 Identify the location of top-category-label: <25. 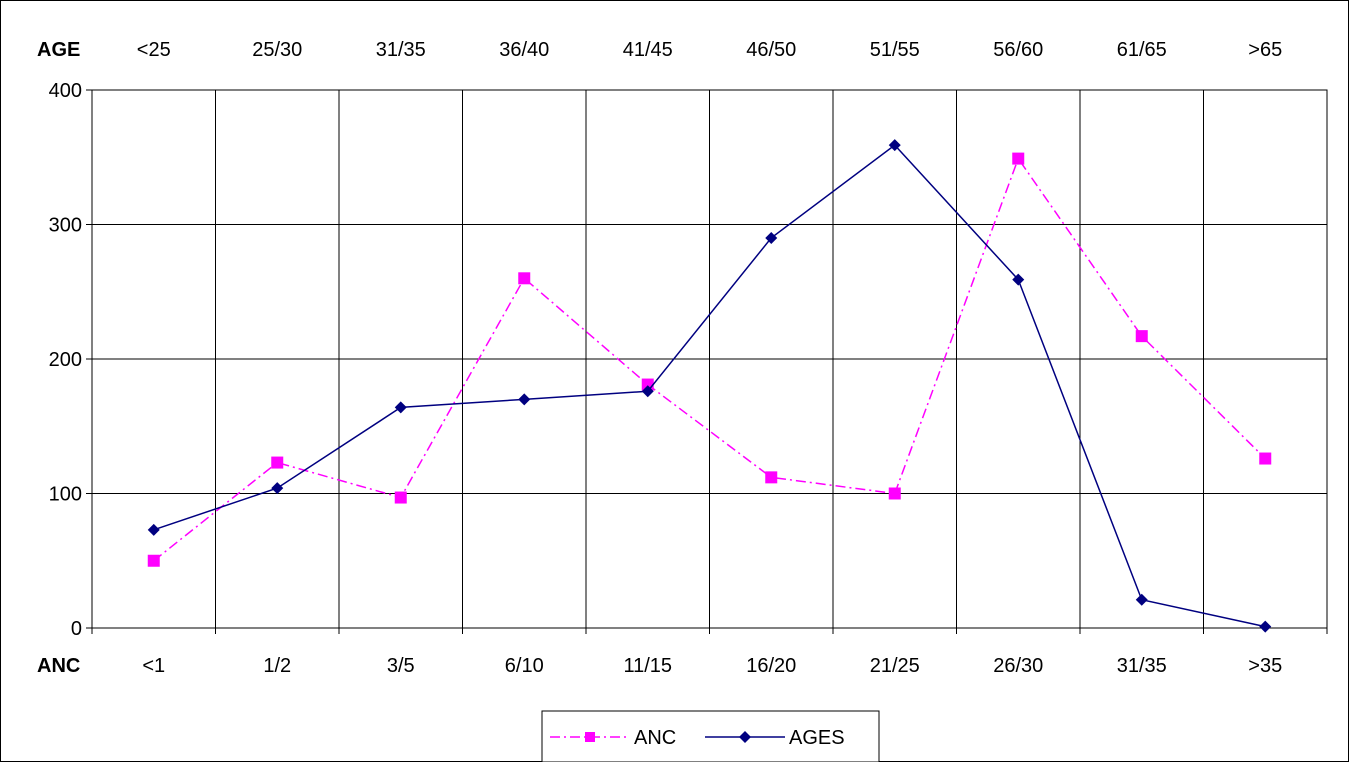
(154, 50).